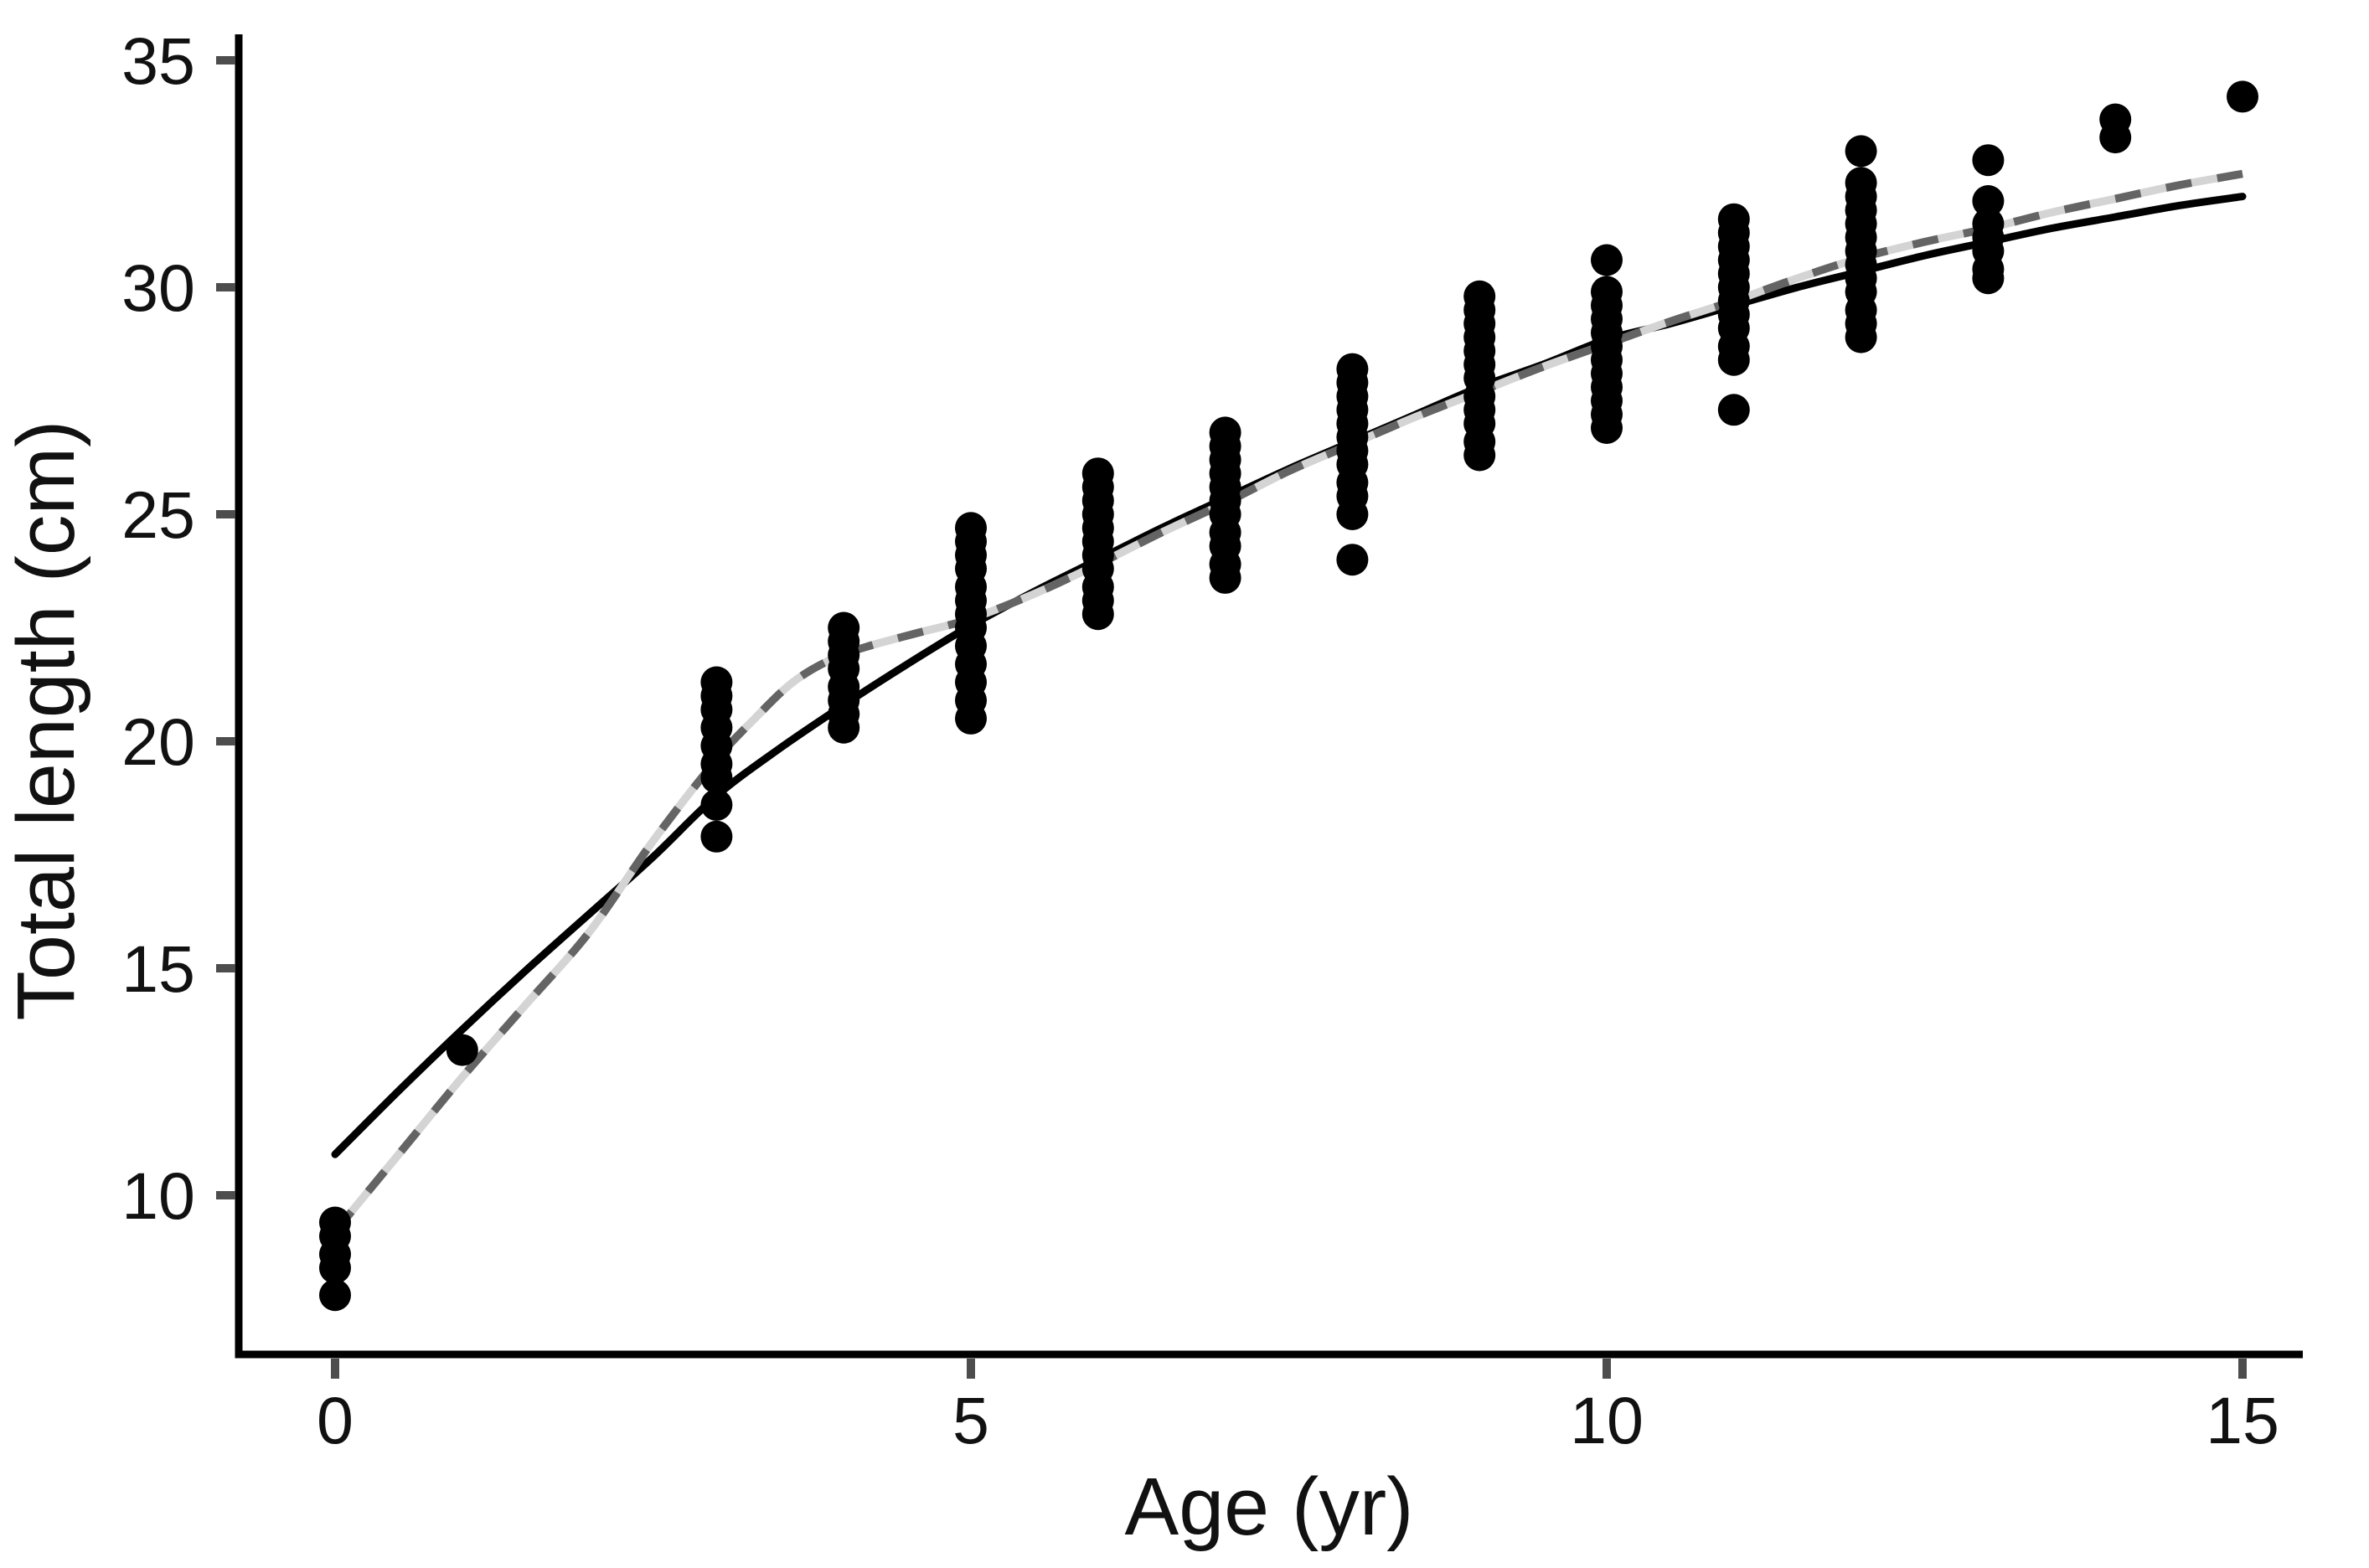 The height and width of the screenshot is (1568, 2369). Describe the element at coordinates (335, 1420) in the screenshot. I see `x-tick-label: 0` at that location.